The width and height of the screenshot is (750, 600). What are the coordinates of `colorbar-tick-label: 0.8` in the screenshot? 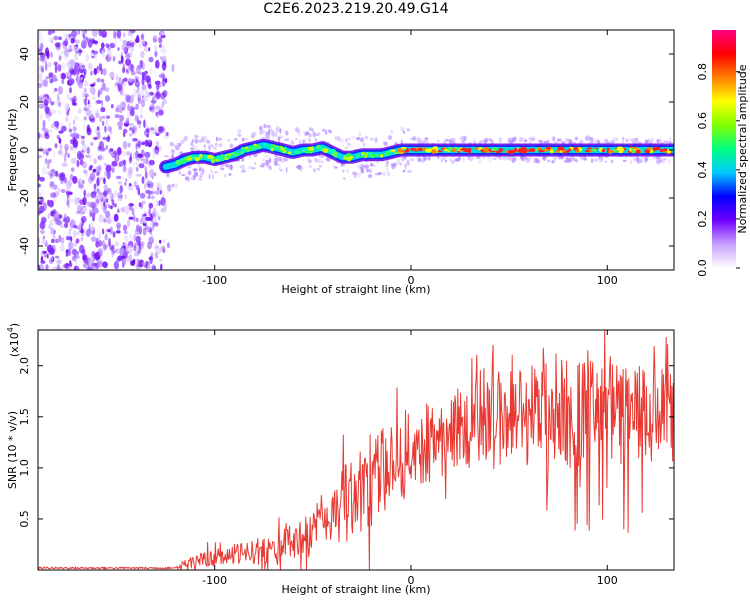 It's located at (702, 72).